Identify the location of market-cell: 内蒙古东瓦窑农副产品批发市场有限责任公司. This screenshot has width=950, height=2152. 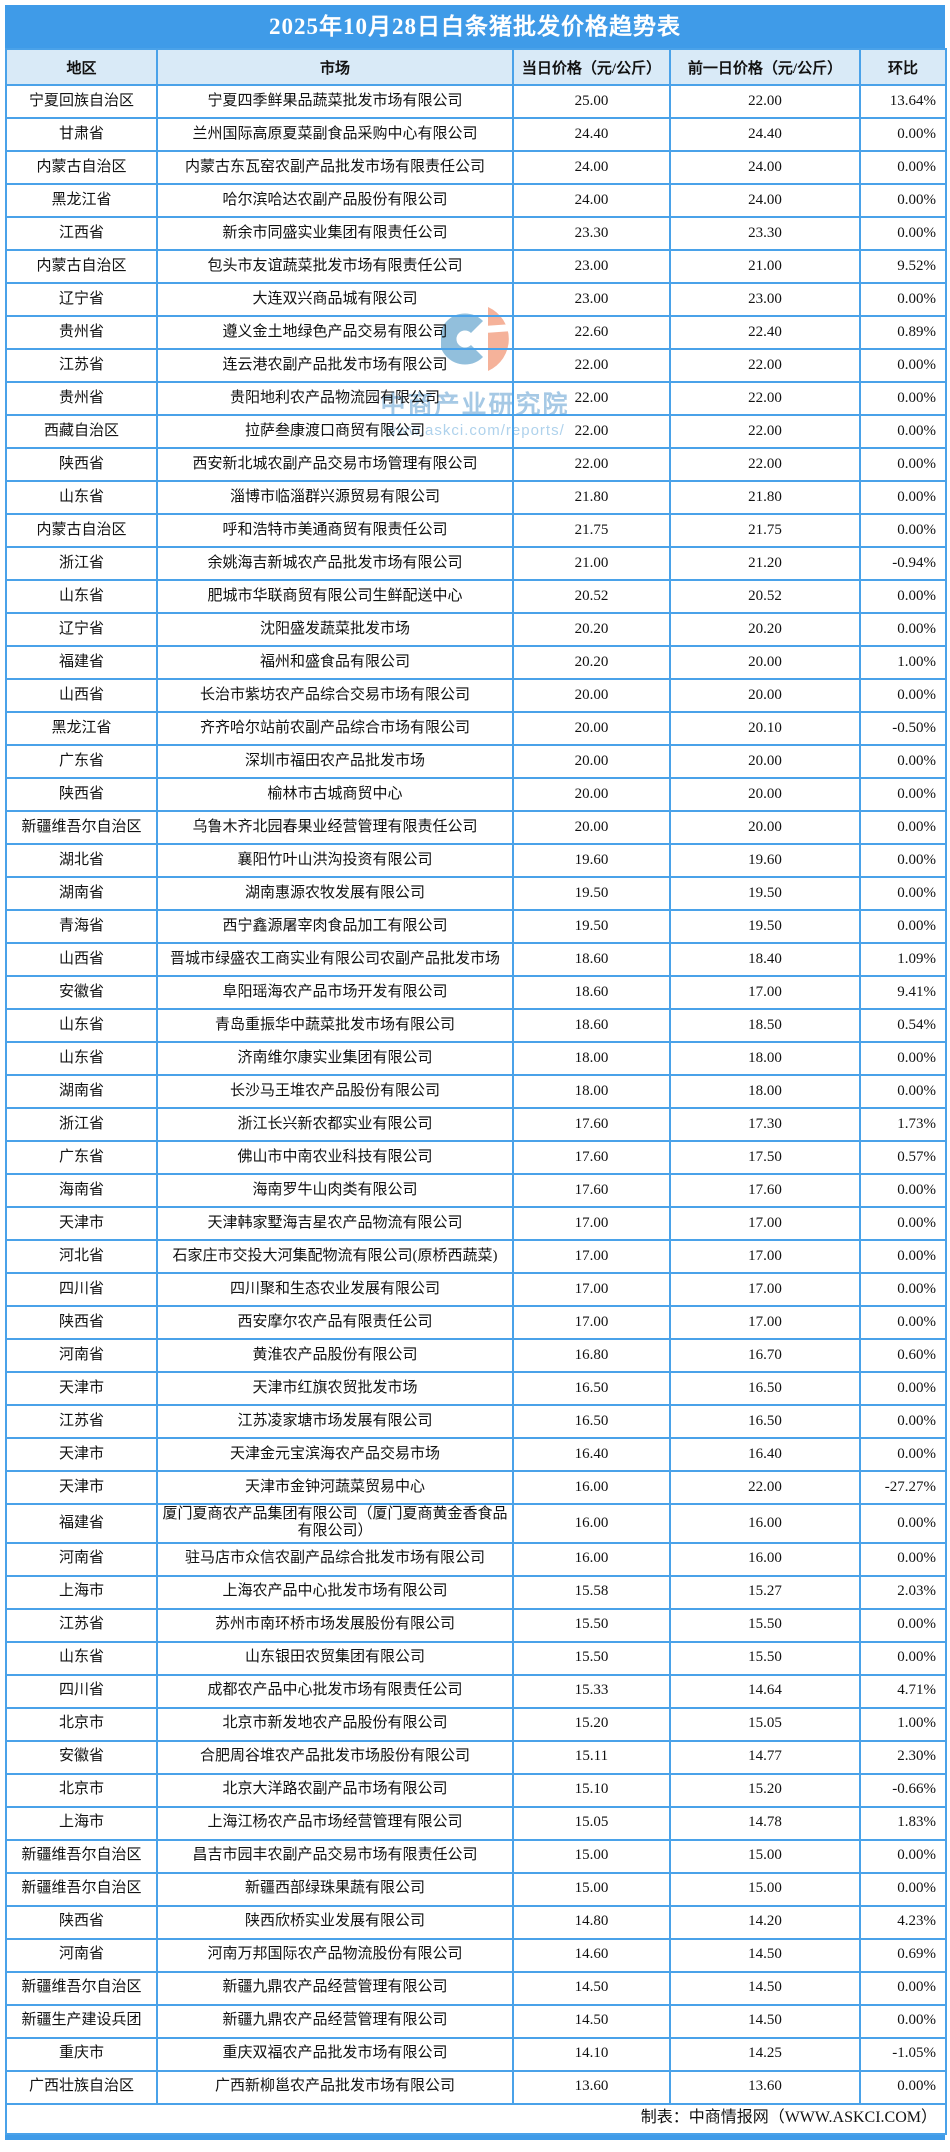
(335, 167).